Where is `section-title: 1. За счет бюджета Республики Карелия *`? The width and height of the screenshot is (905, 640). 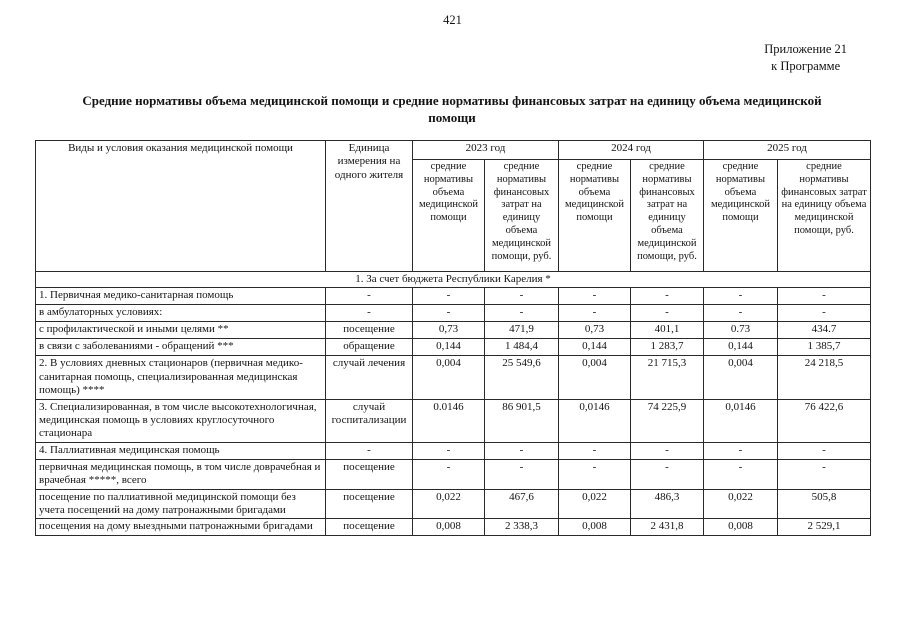 section-title: 1. За счет бюджета Республики Карелия * is located at coordinates (453, 279).